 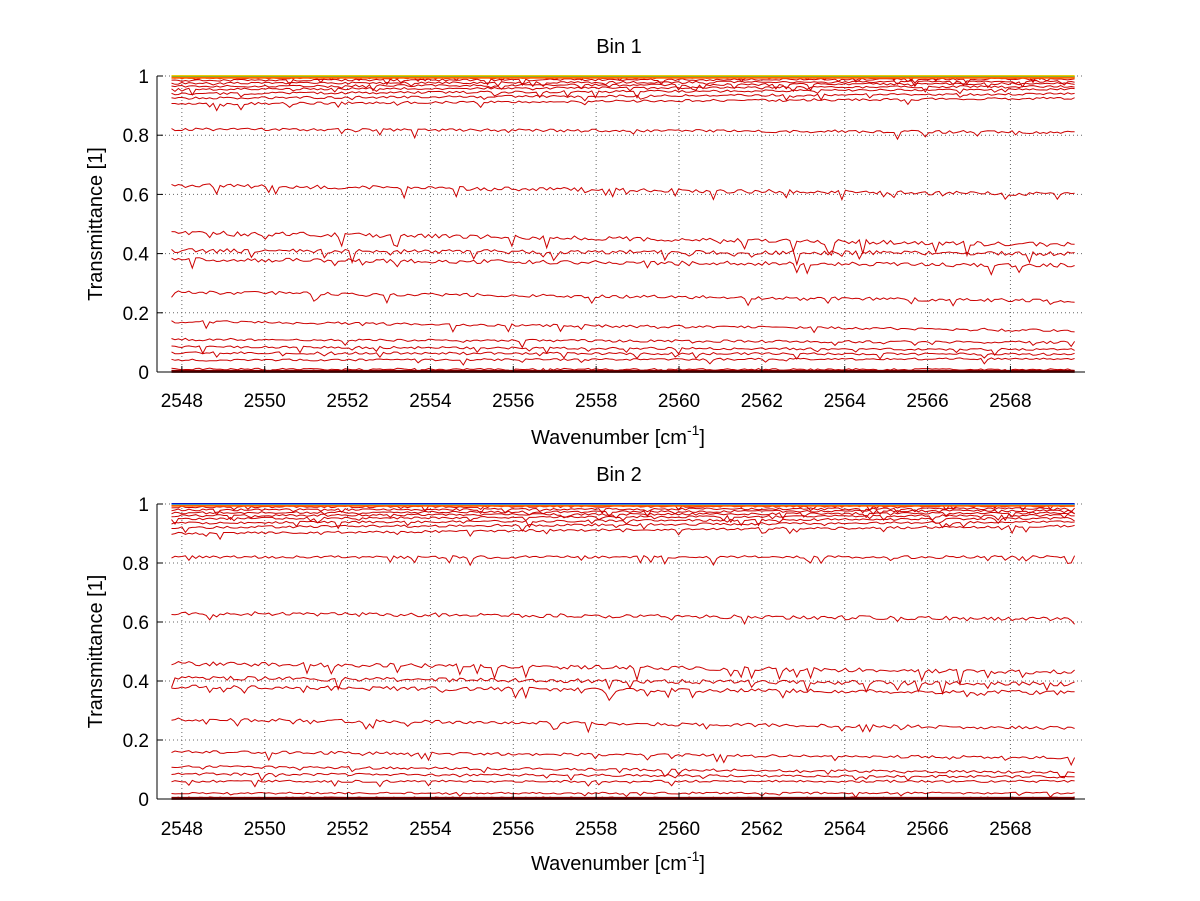 What do you see at coordinates (619, 475) in the screenshot?
I see `chart-title: Bin 2` at bounding box center [619, 475].